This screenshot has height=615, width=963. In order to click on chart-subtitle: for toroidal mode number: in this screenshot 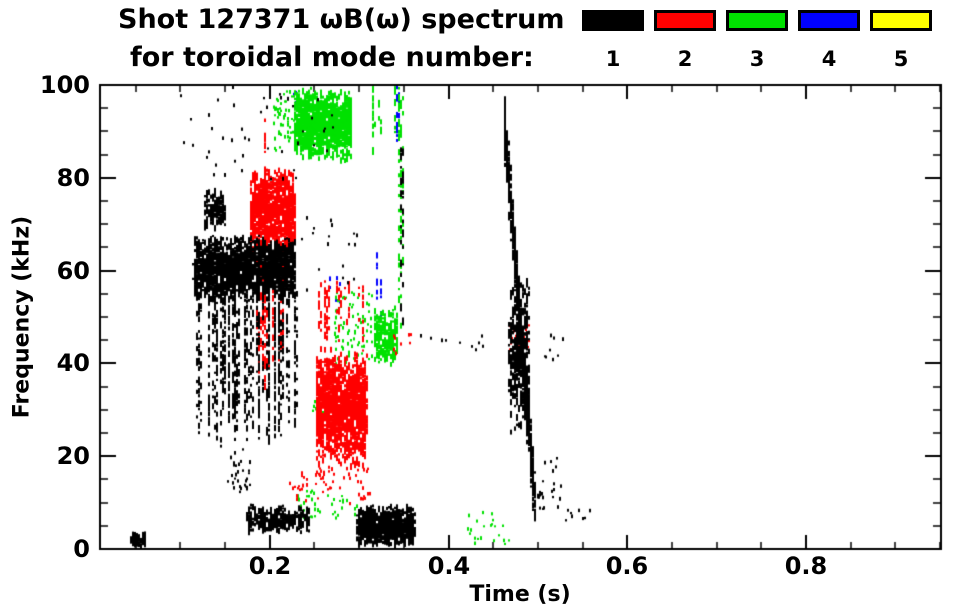, I will do `click(332, 57)`.